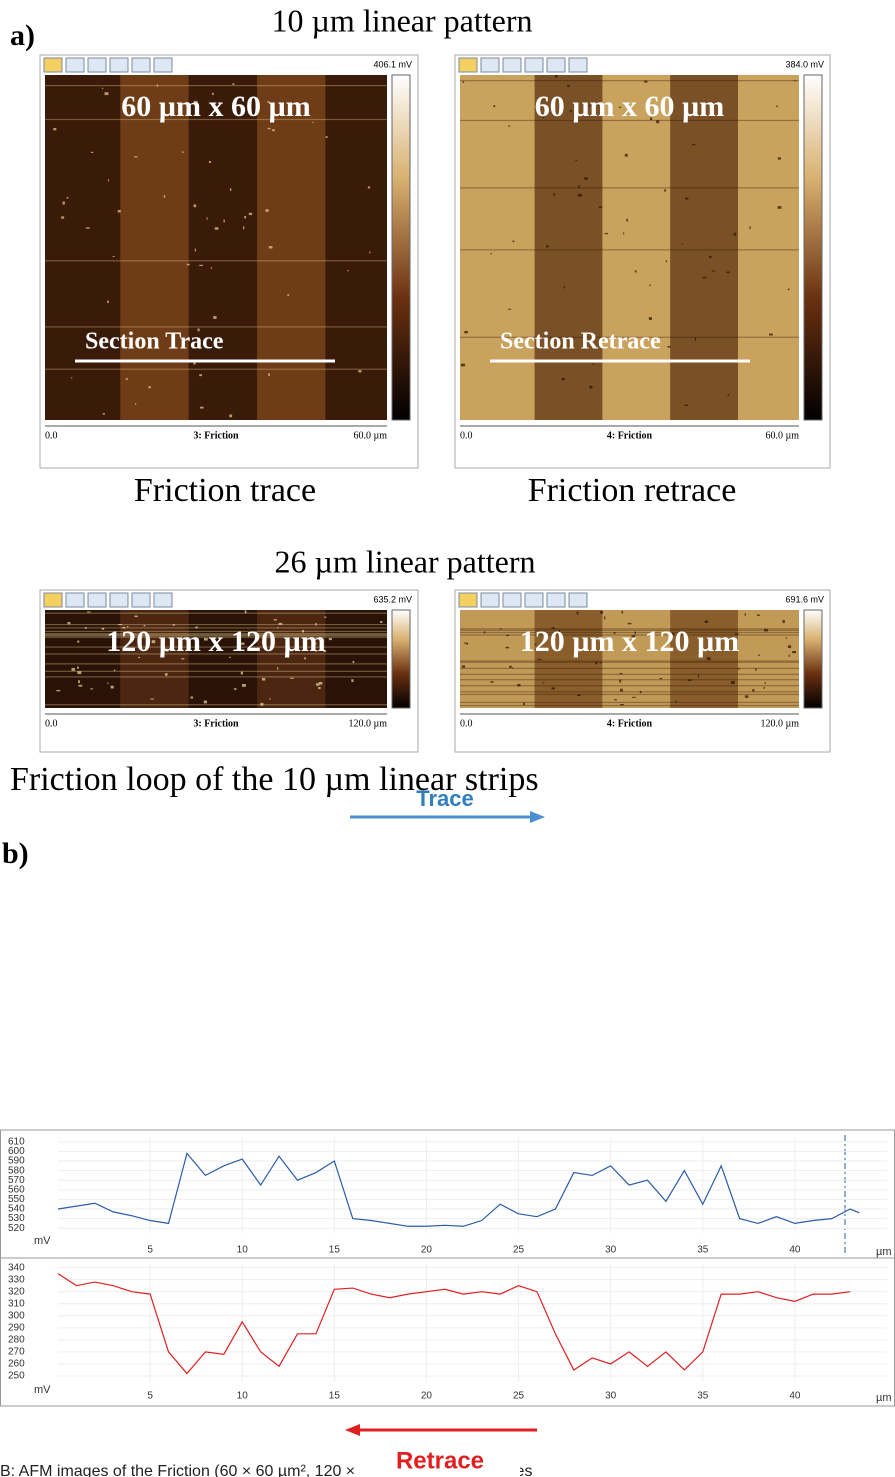  I want to click on x-tick-label: 15, so click(335, 1396).